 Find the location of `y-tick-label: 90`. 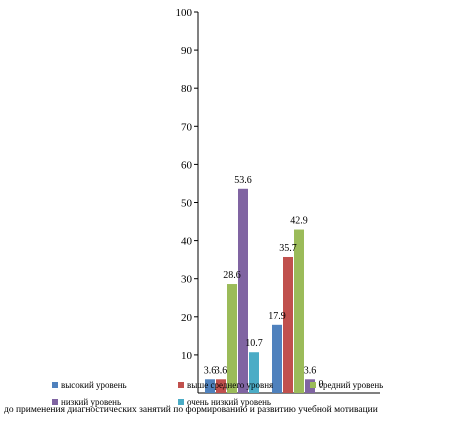

y-tick-label: 90 is located at coordinates (187, 51).